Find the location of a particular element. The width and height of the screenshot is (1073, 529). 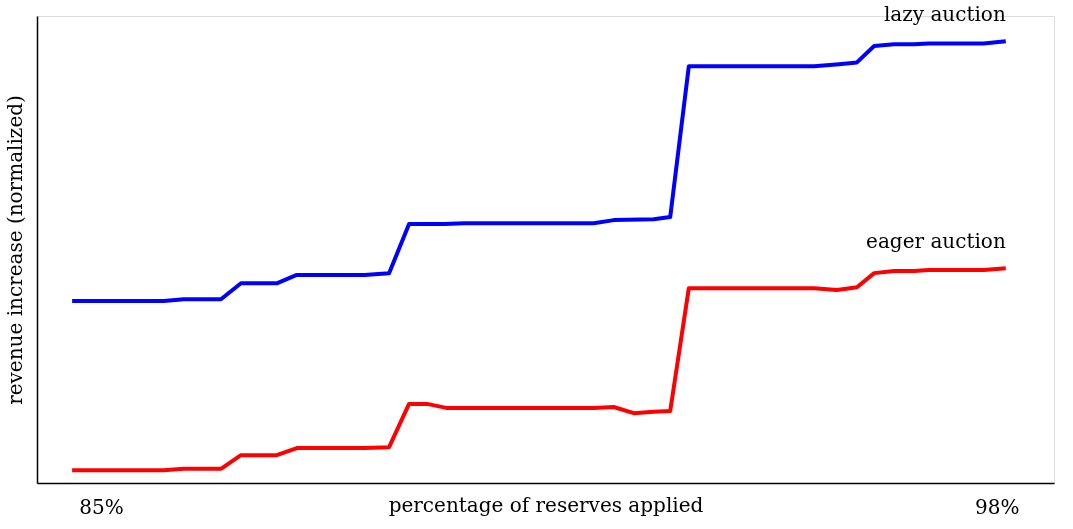

series-label: lazy auction is located at coordinates (944, 14).